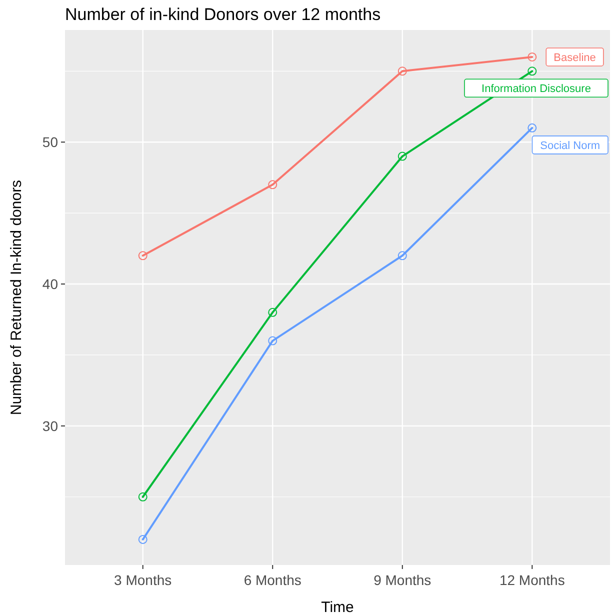 This screenshot has width=614, height=616. Describe the element at coordinates (50, 284) in the screenshot. I see `y-tick-label: 40` at that location.